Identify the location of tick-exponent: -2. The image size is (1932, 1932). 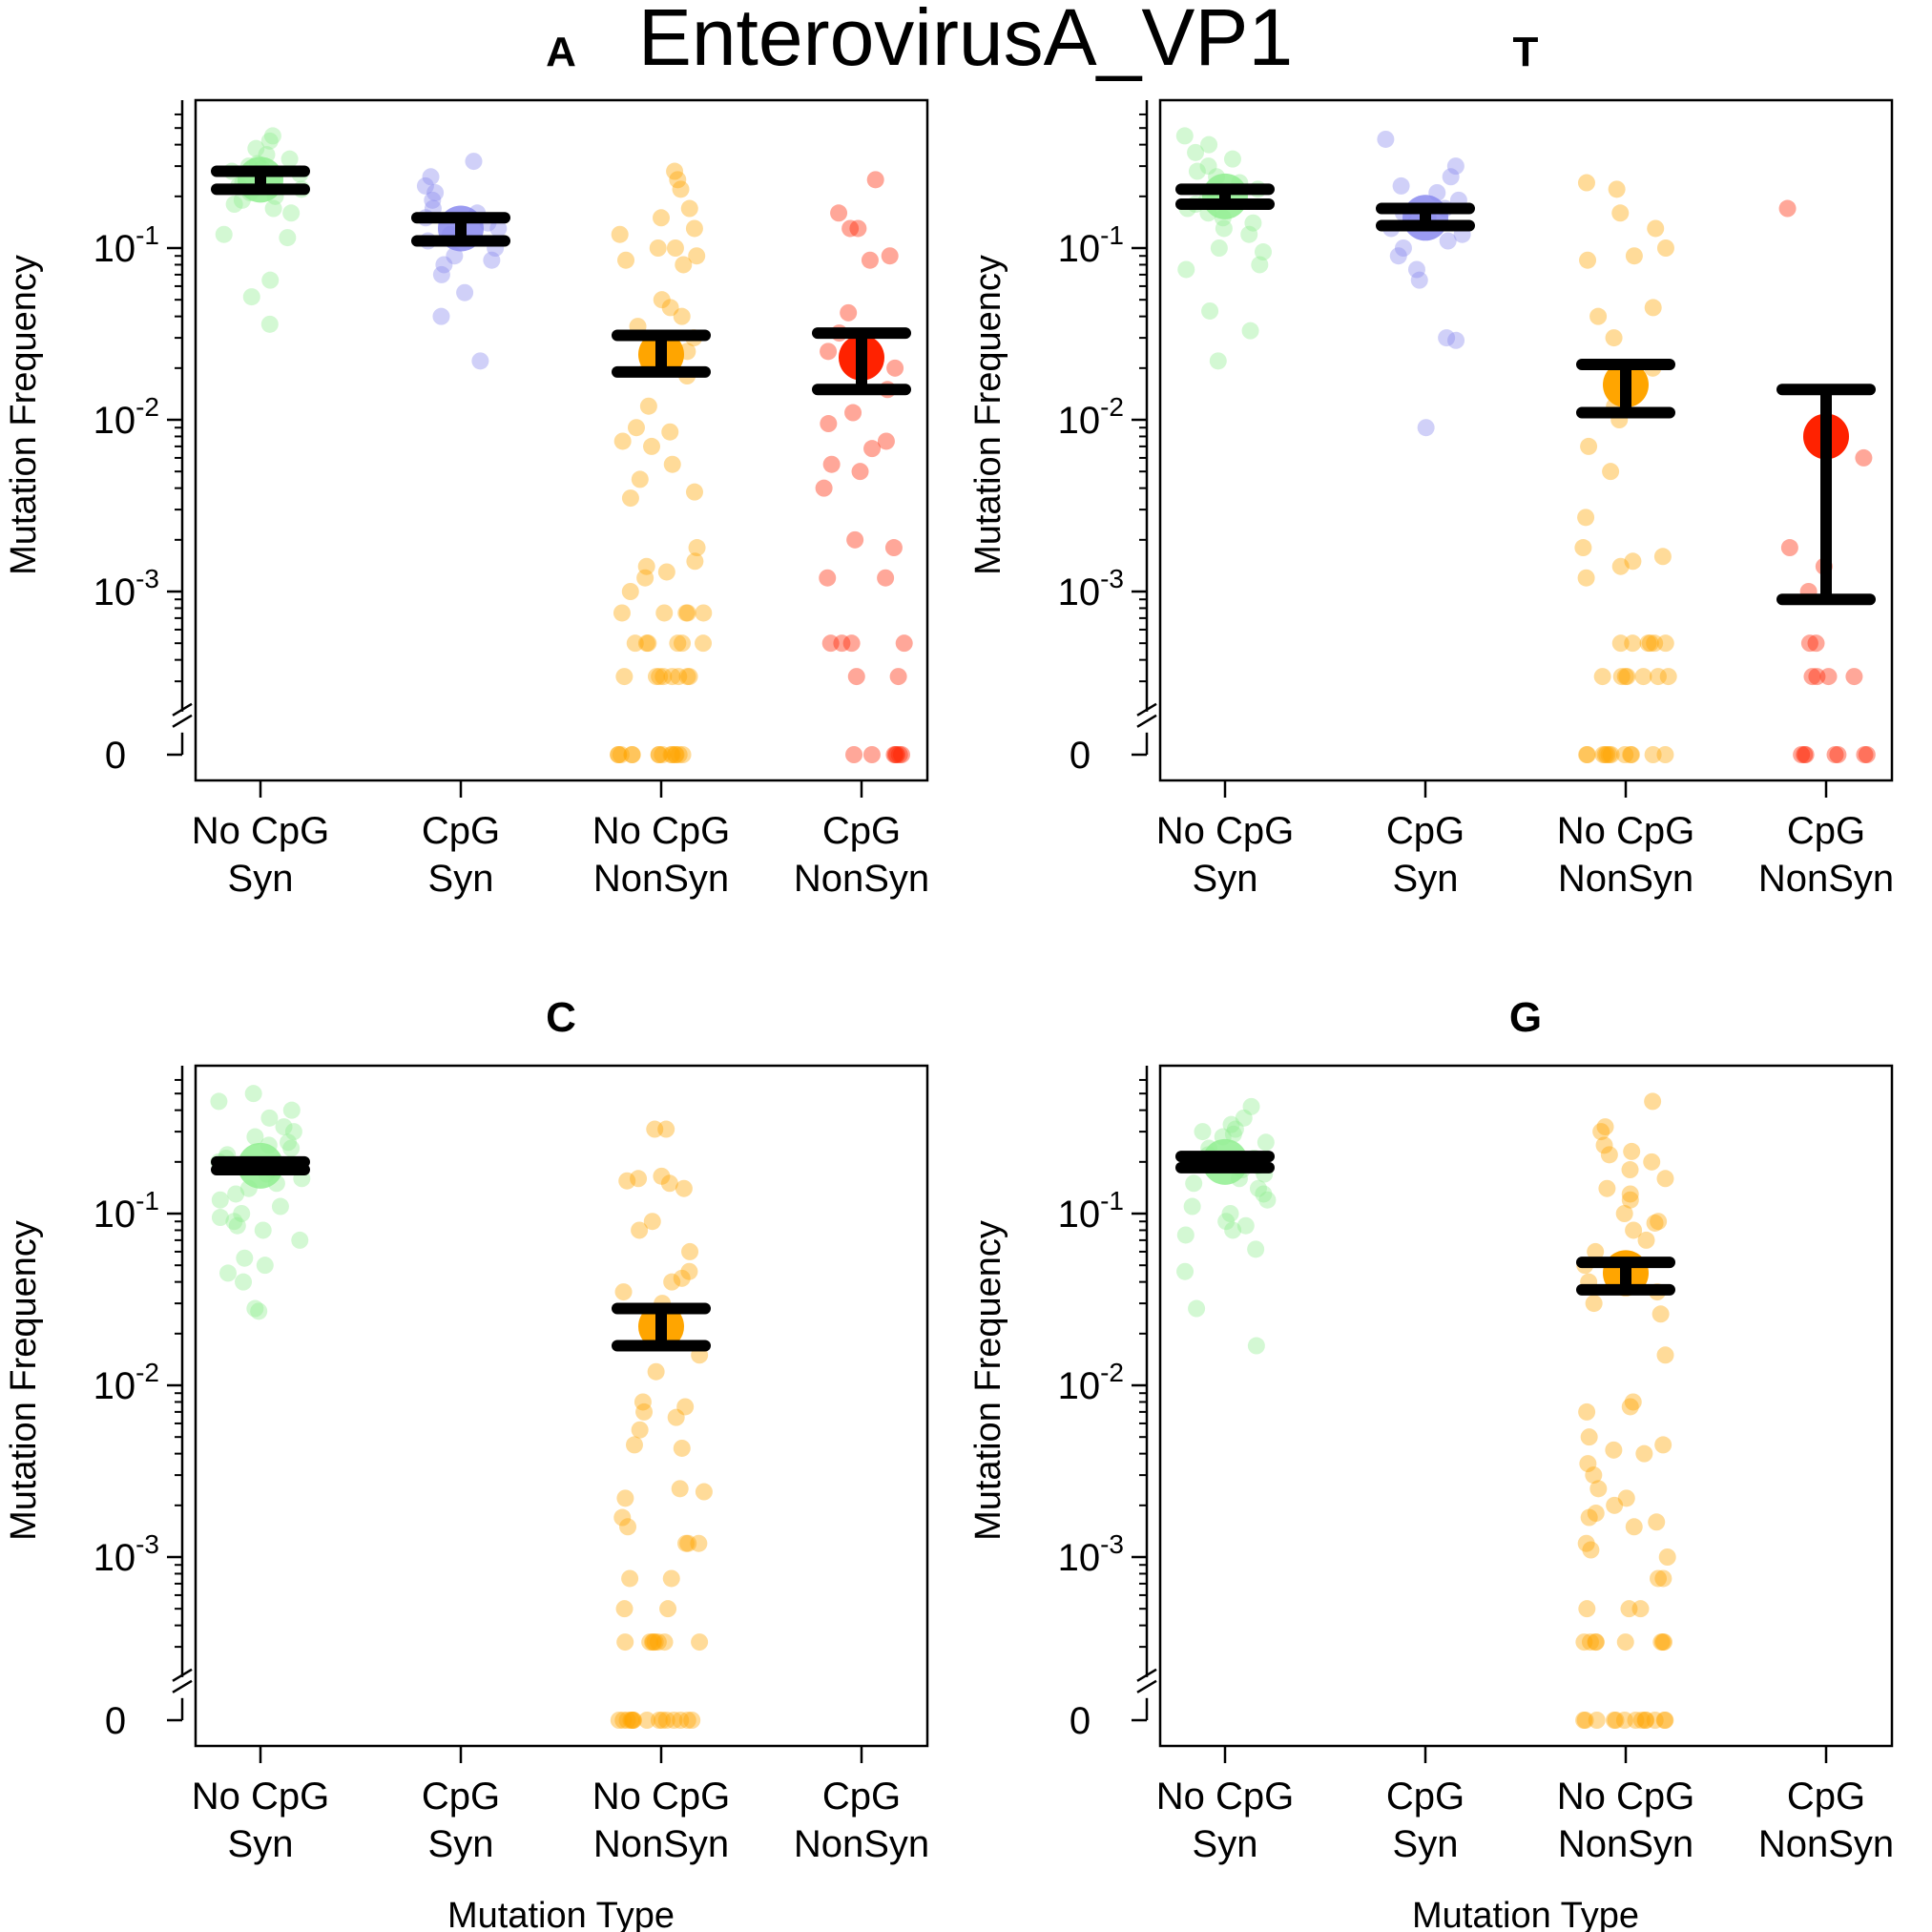
(1112, 1372).